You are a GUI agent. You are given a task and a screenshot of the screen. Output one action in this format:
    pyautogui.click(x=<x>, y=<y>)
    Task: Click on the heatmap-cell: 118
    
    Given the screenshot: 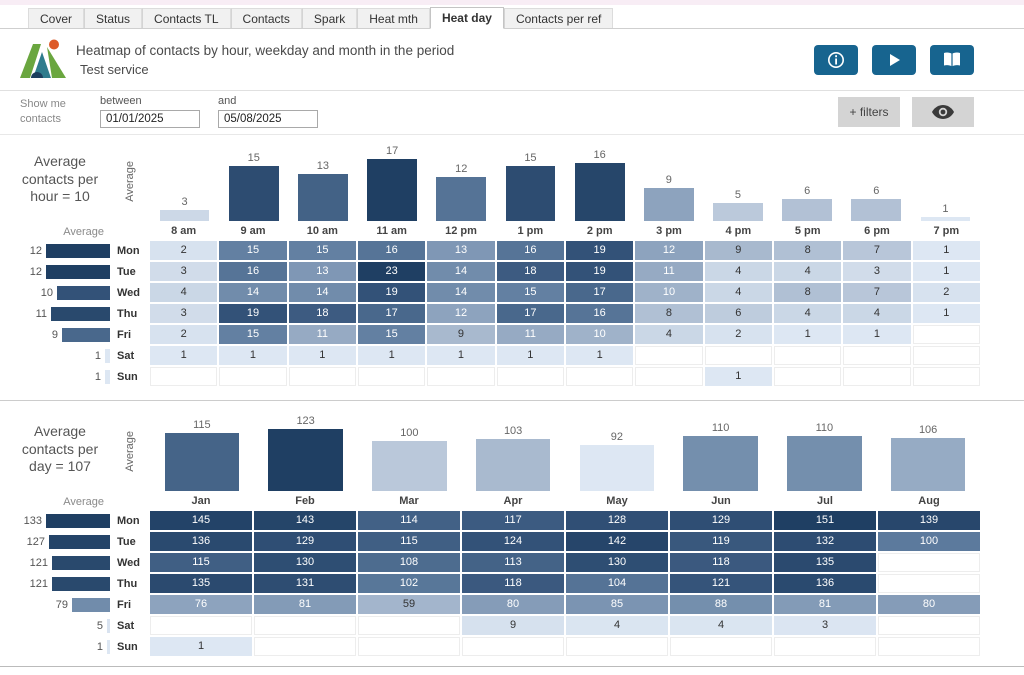 What is the action you would take?
    pyautogui.click(x=721, y=562)
    